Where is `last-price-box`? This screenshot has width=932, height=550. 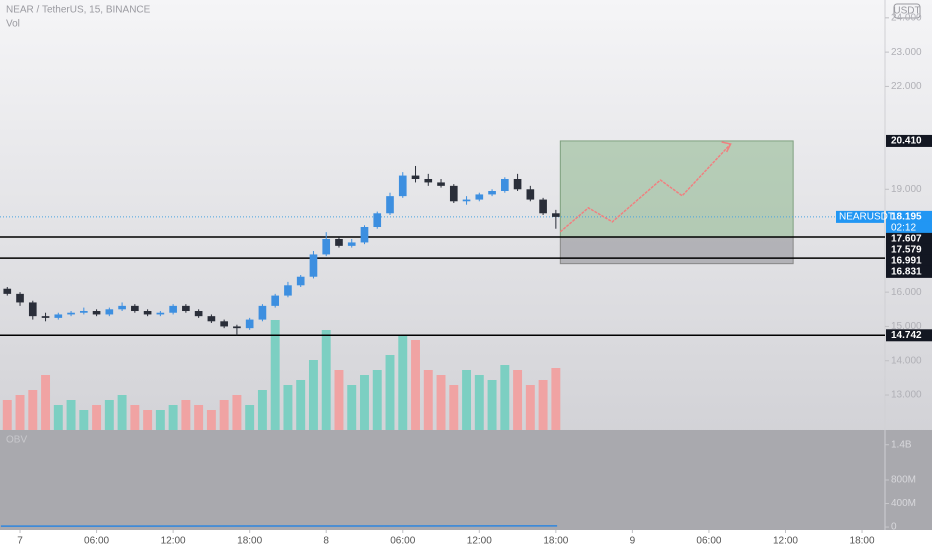
last-price-box is located at coordinates (909, 216).